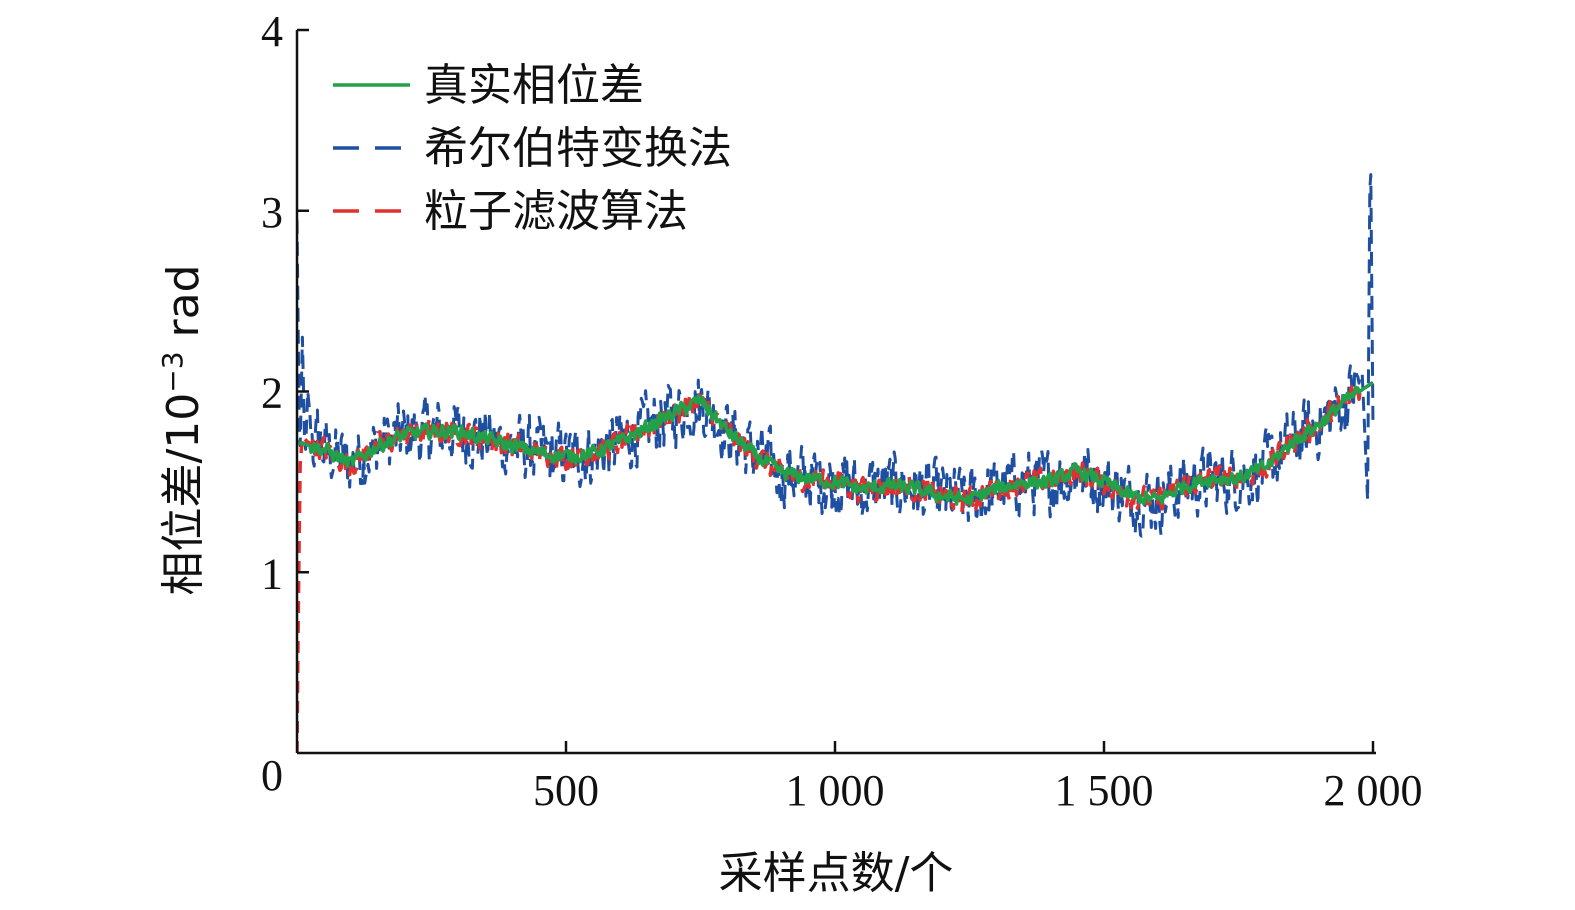 The image size is (1575, 910). I want to click on x-tick-label: 2 000, so click(1373, 790).